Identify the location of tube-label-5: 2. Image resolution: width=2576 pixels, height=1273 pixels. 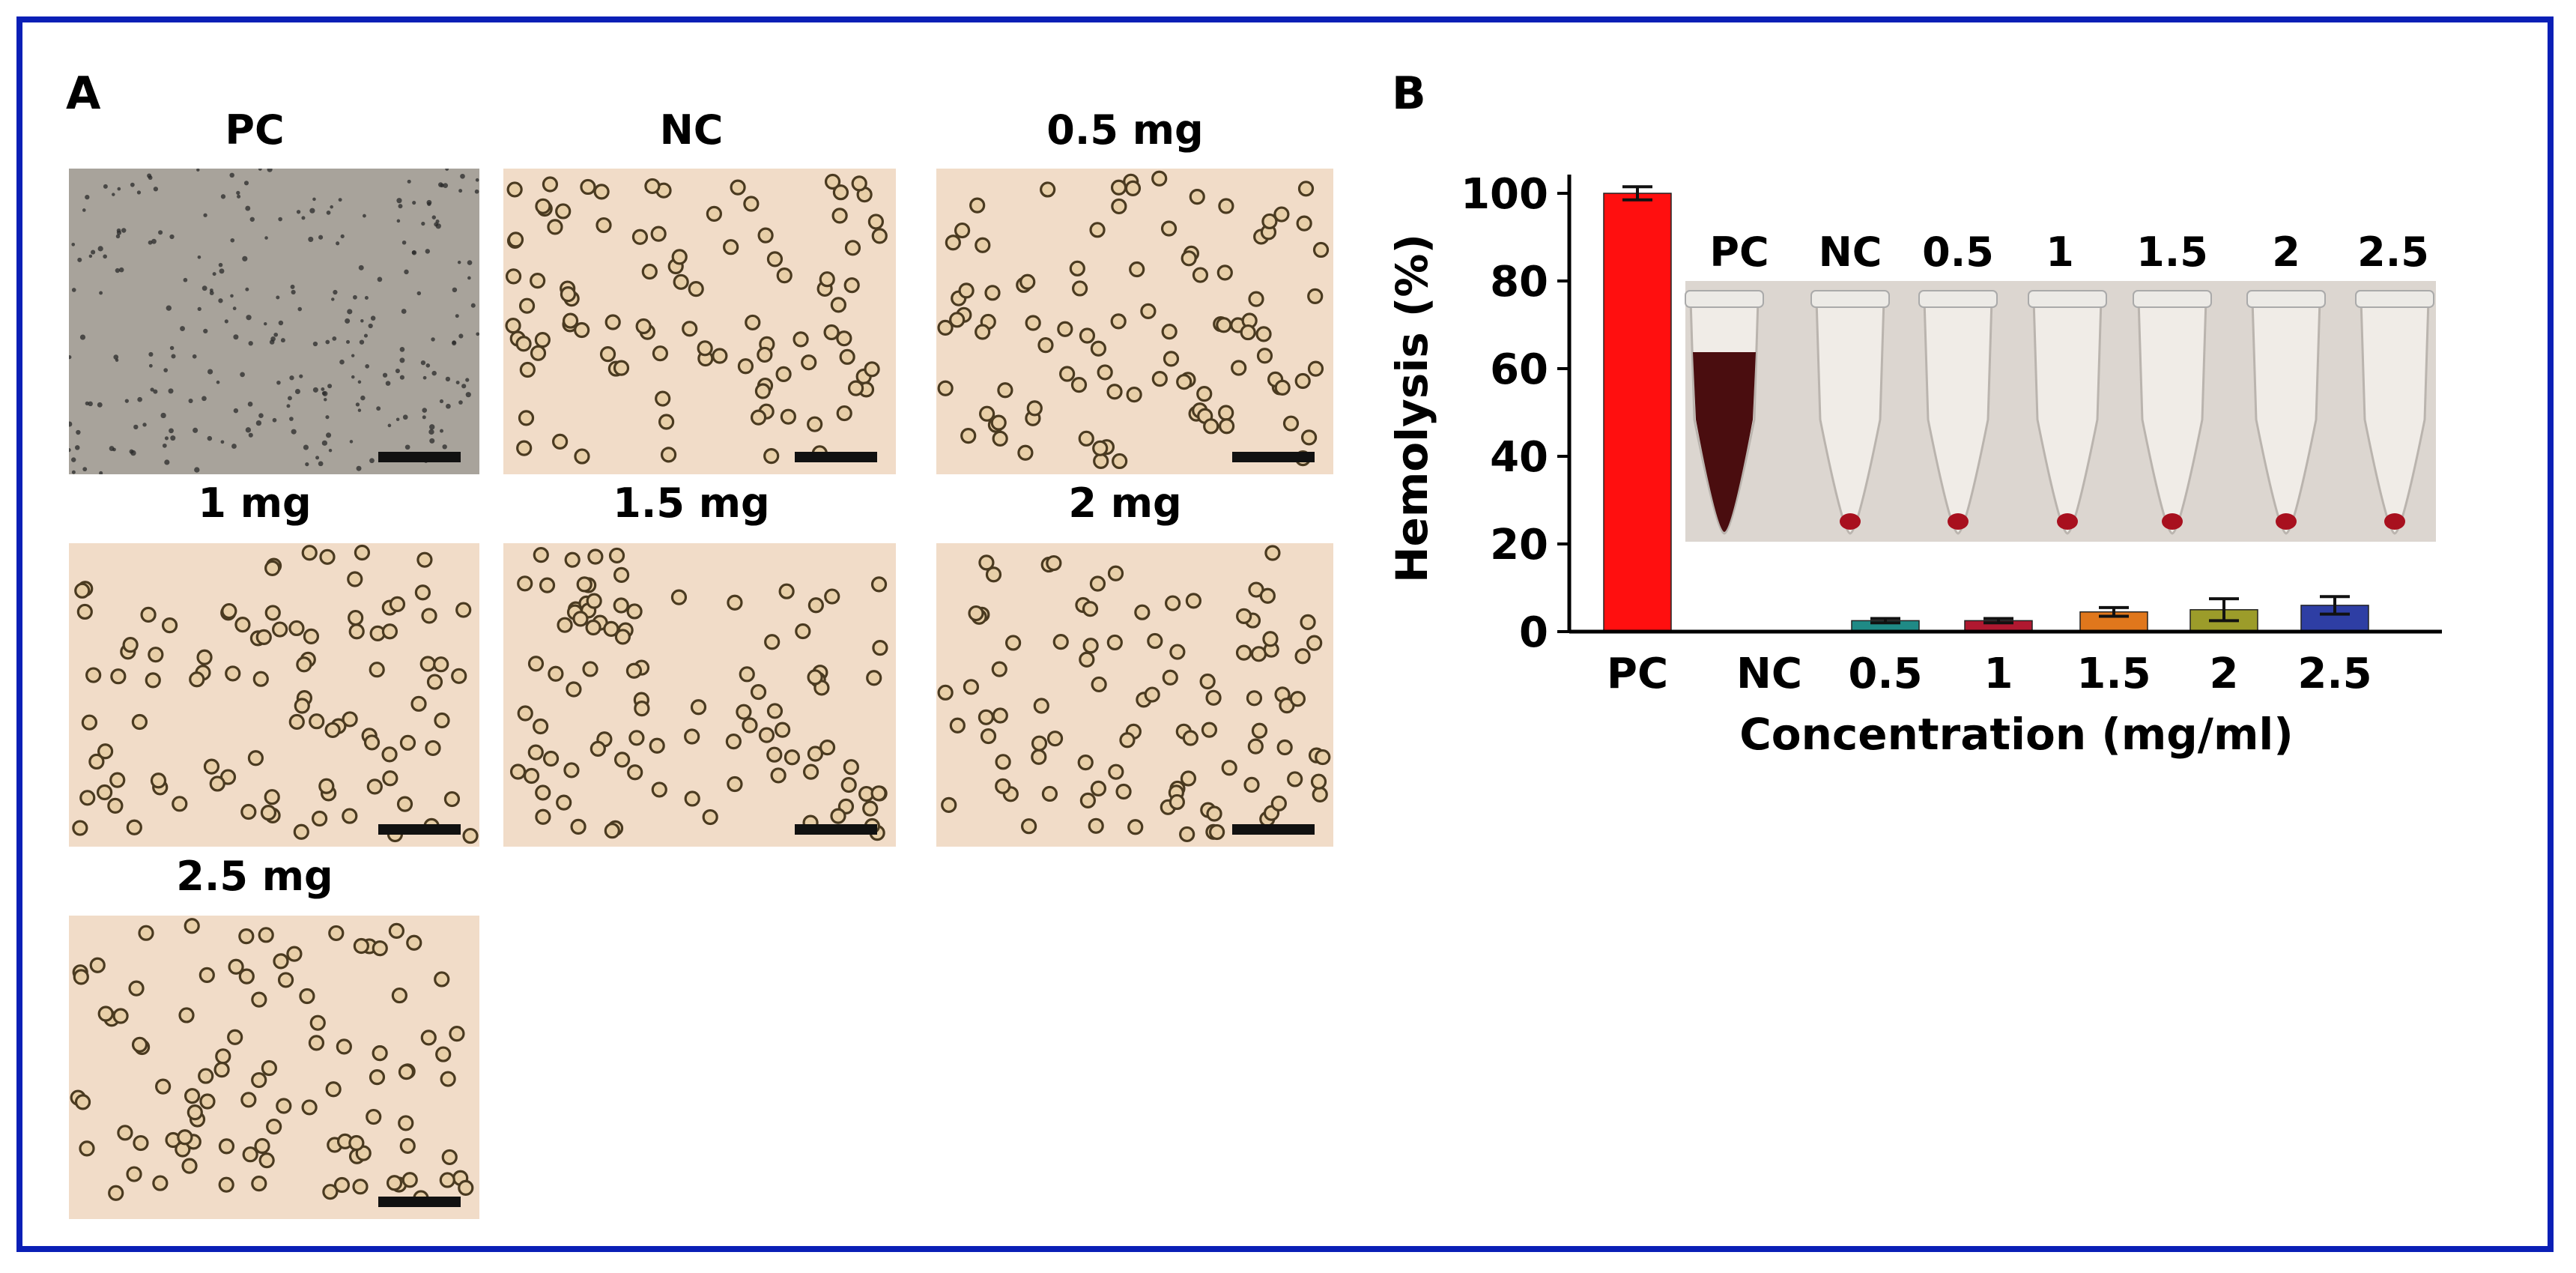
(2286, 253).